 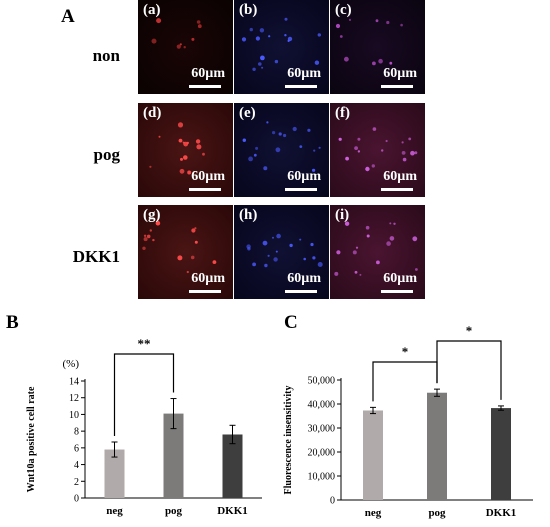 I want to click on y-tick-label: 10, so click(x=74, y=415).